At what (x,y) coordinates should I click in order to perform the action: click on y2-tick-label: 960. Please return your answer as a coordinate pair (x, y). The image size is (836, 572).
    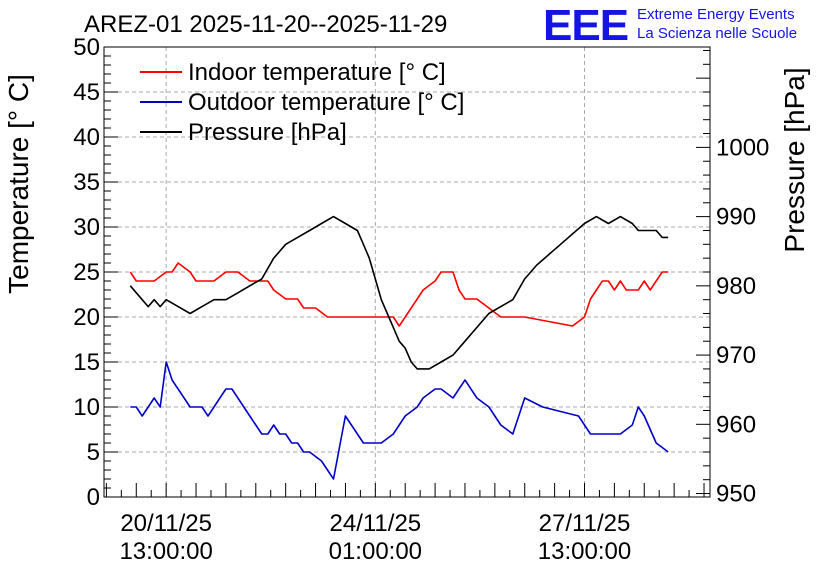
    Looking at the image, I should click on (736, 424).